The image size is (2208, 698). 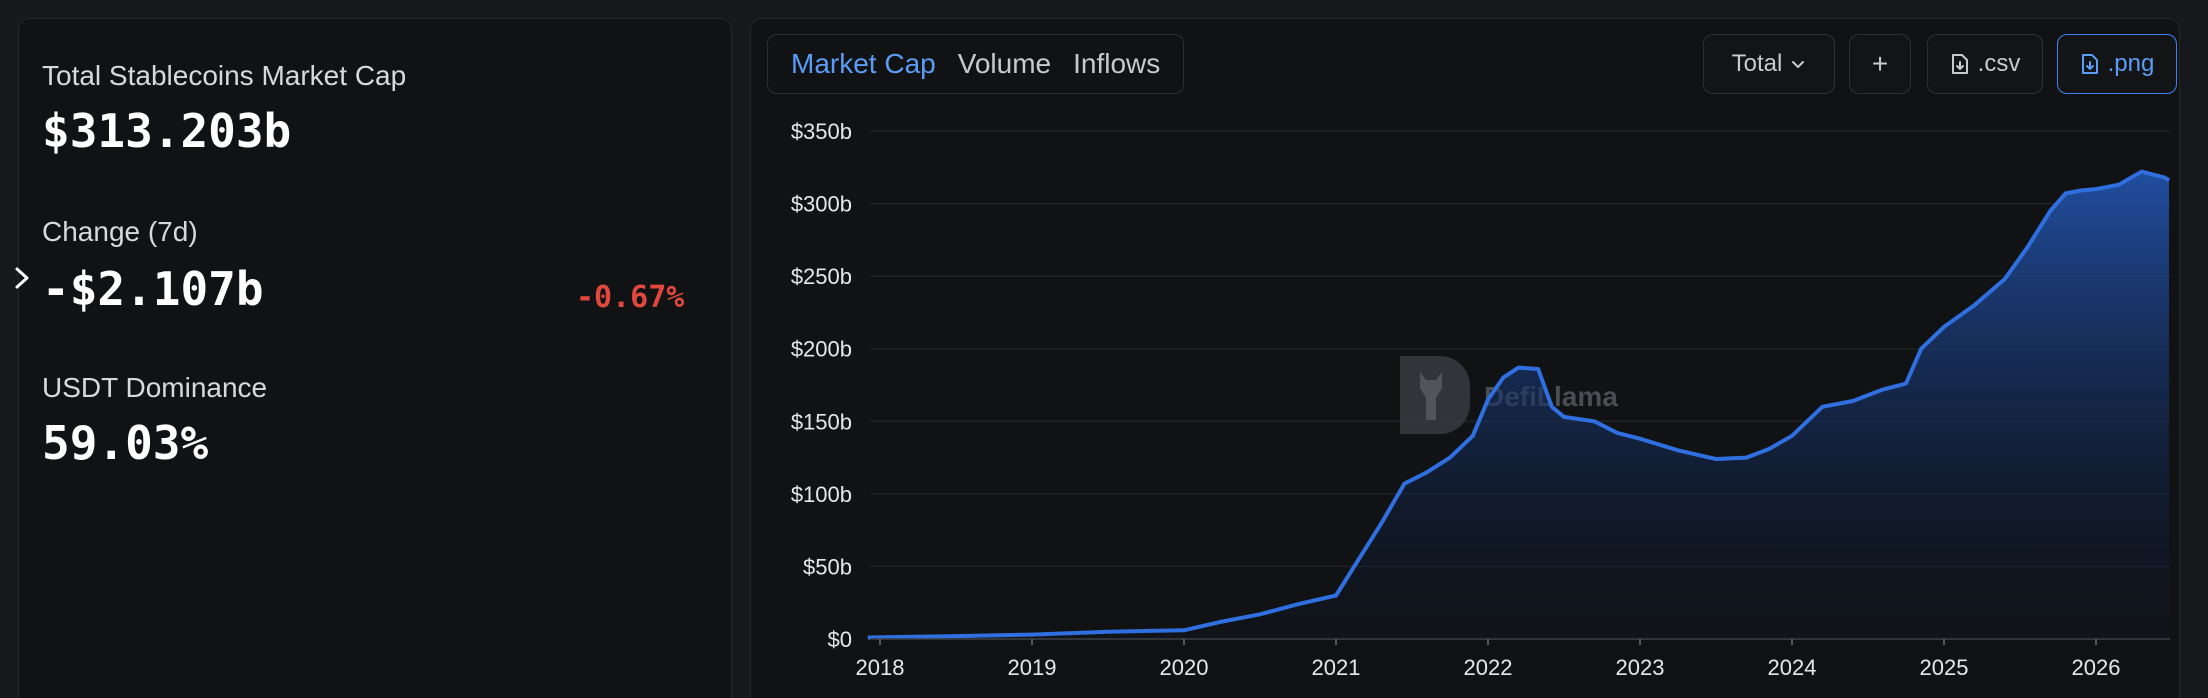 I want to click on plus-icon: +, so click(x=1880, y=63).